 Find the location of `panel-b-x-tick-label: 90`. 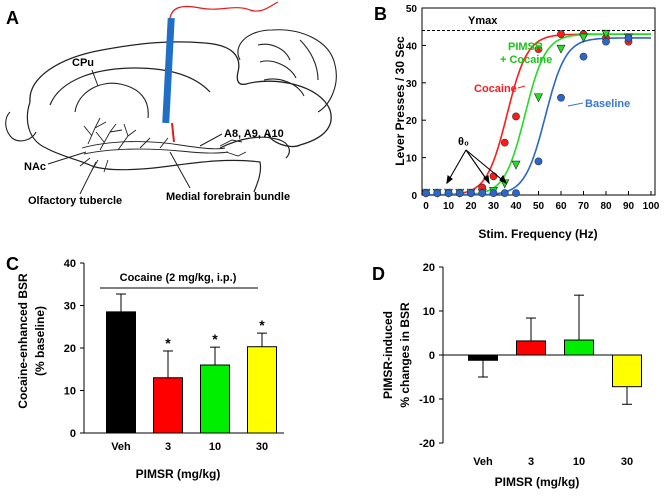

panel-b-x-tick-label: 90 is located at coordinates (629, 206).